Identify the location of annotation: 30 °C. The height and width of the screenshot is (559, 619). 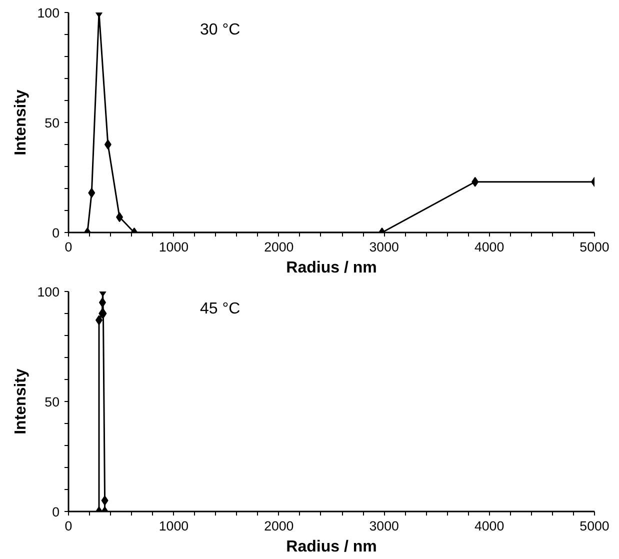
(220, 29).